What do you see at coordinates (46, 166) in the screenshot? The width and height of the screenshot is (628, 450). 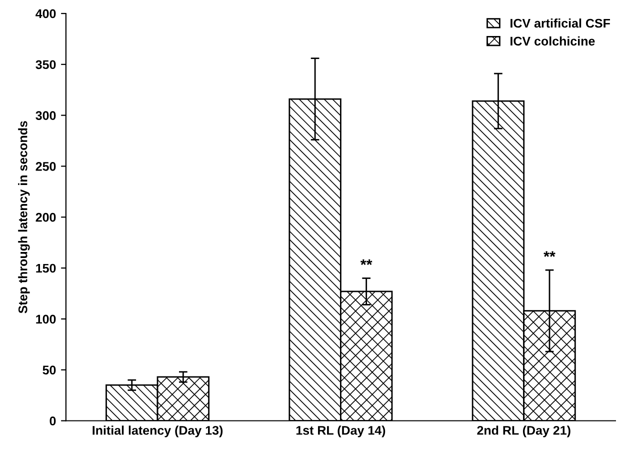 I see `y-tick-label: 250` at bounding box center [46, 166].